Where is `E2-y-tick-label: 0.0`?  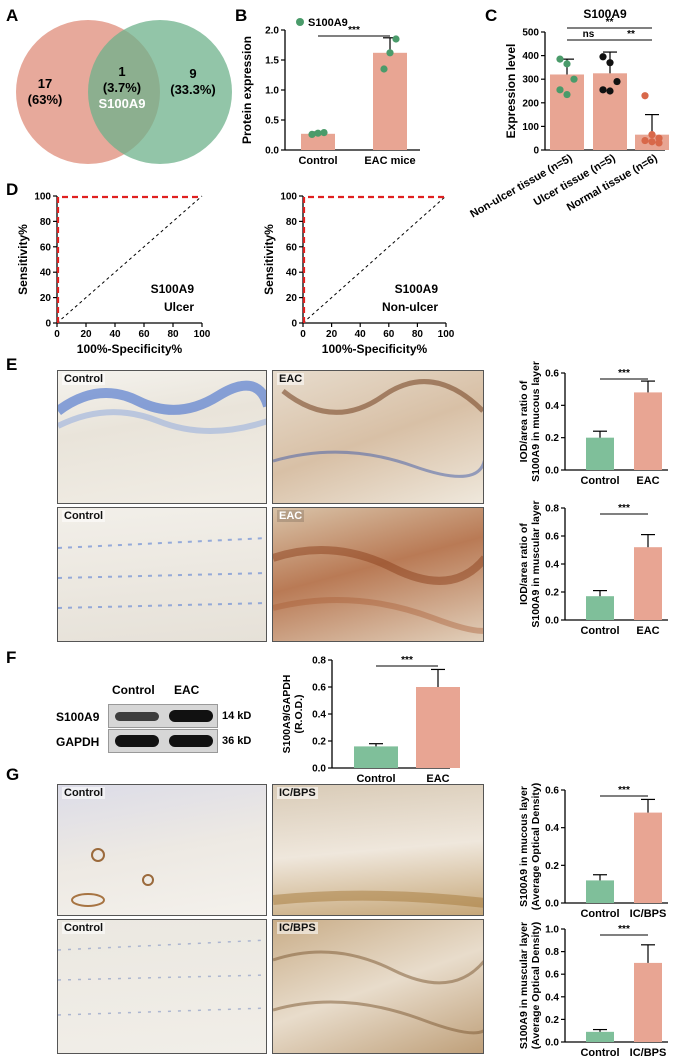
E2-y-tick-label: 0.0 is located at coordinates (552, 621).